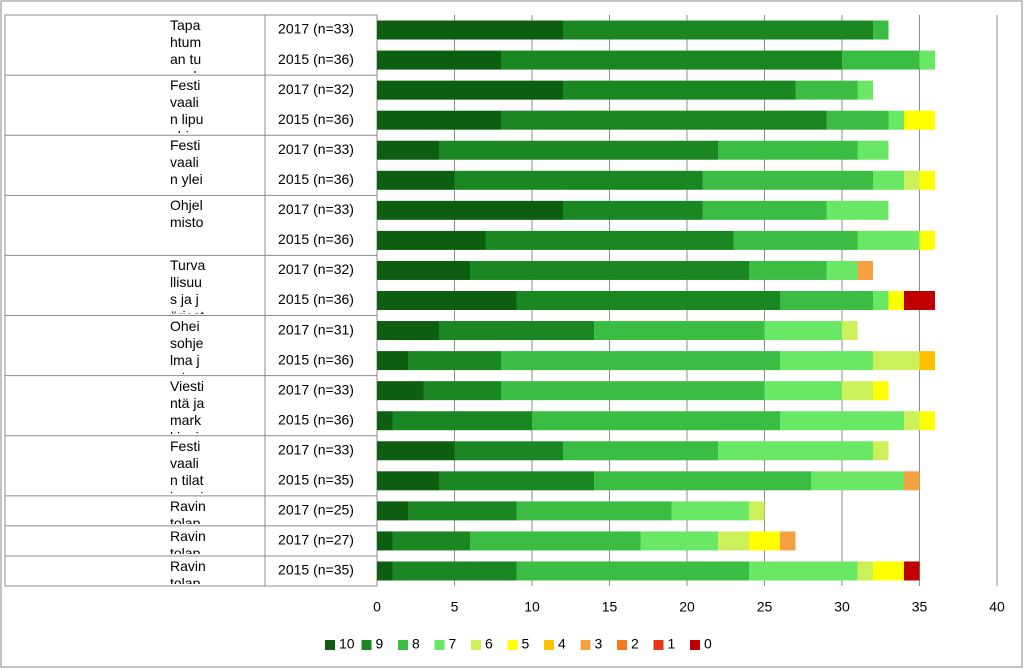  What do you see at coordinates (316, 329) in the screenshot?
I see `y-tick-label: 2017 (n=31)` at bounding box center [316, 329].